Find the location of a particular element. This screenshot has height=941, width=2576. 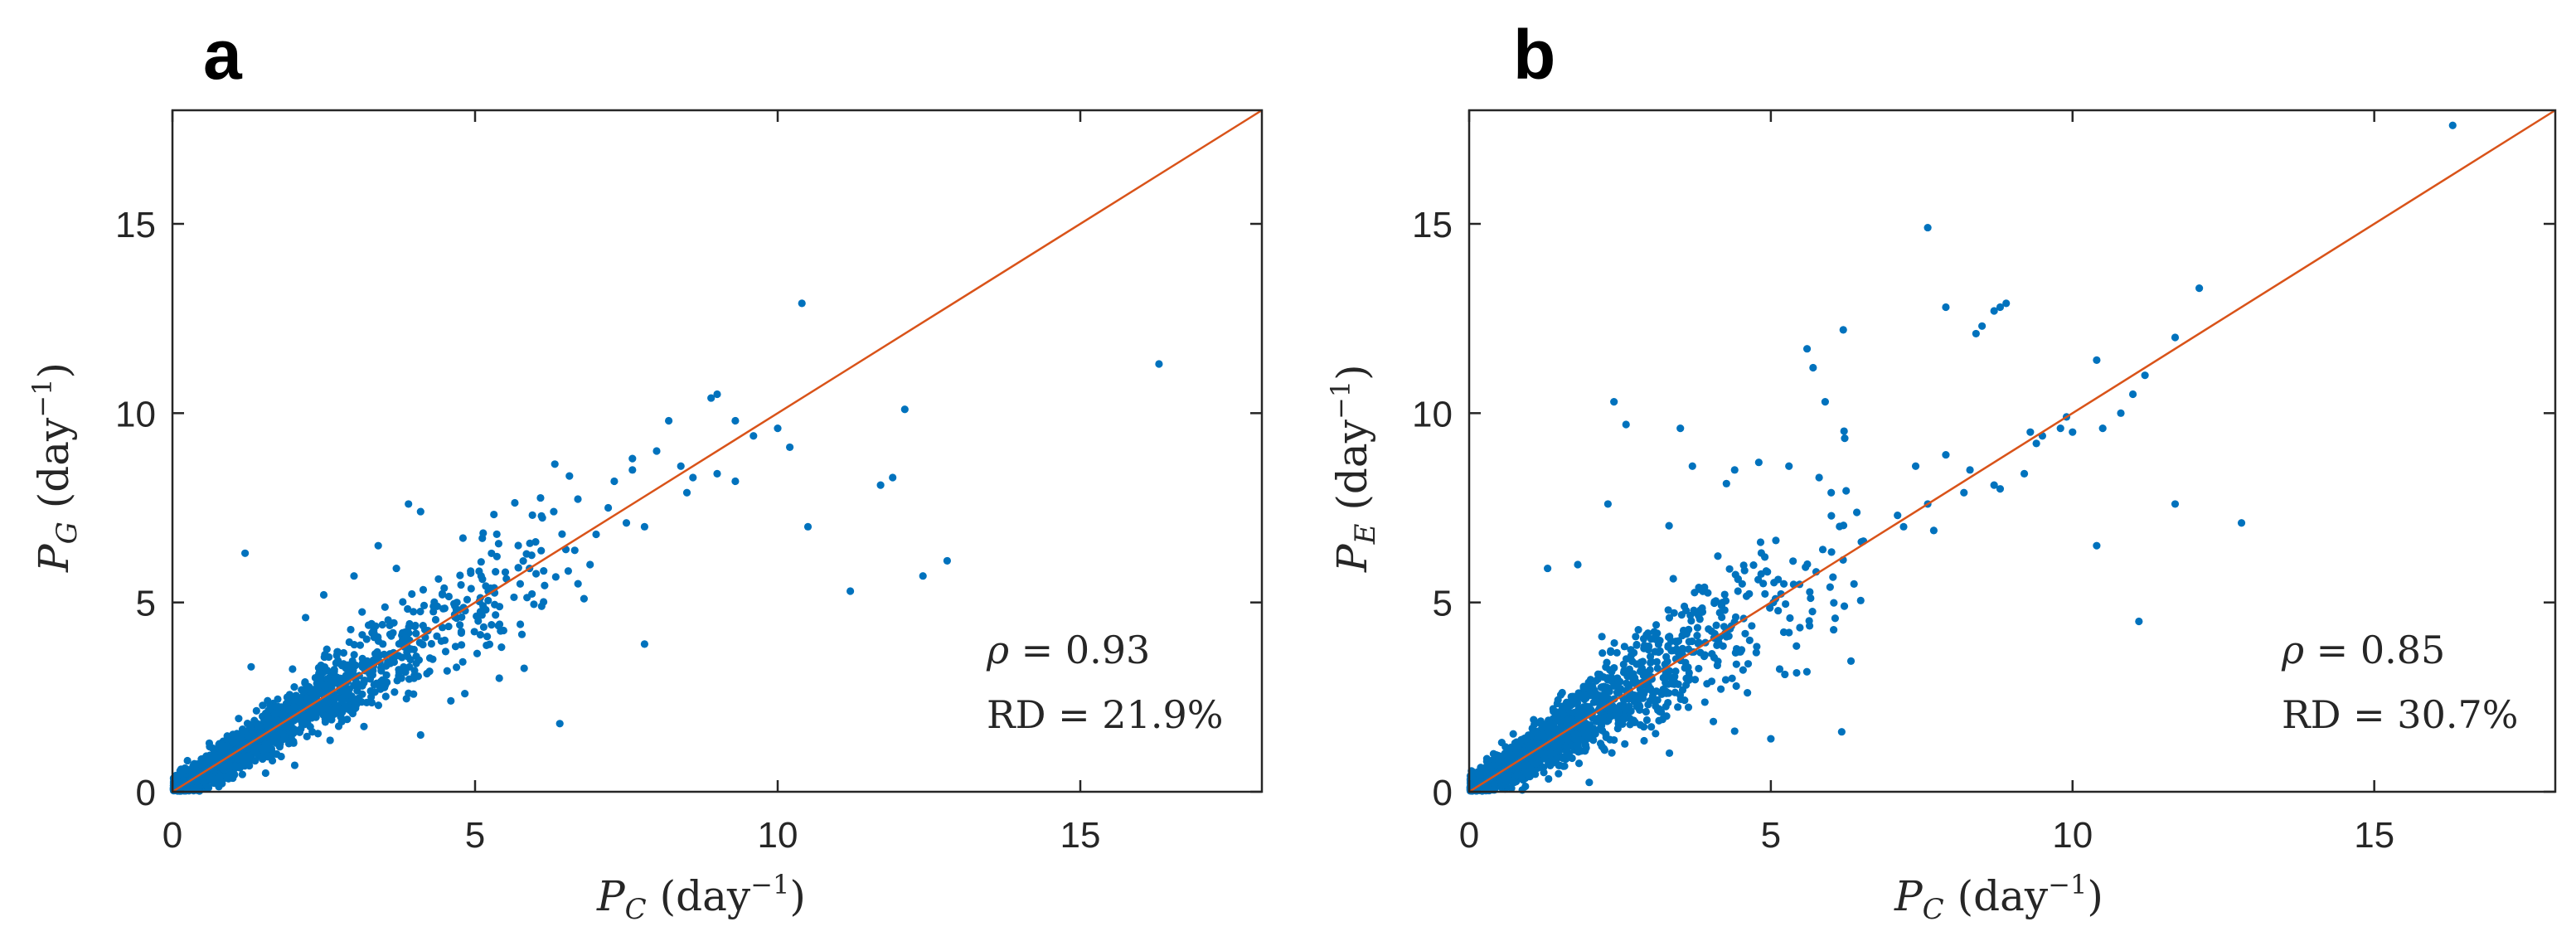

x-tick-label-b: 15 is located at coordinates (2374, 835).